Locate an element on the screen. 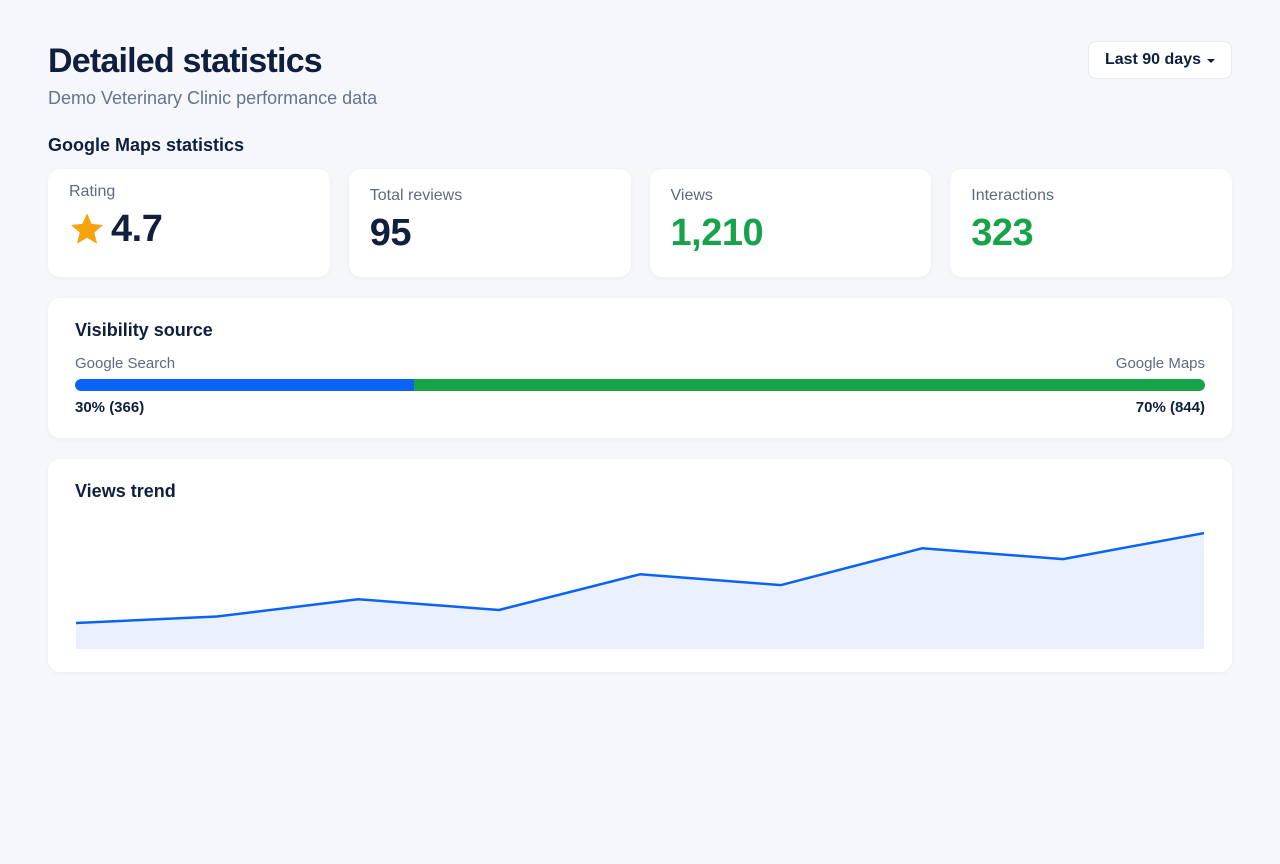 The image size is (1280, 864). page-subtitle: Demo Veterinary Clinic performance data is located at coordinates (213, 98).